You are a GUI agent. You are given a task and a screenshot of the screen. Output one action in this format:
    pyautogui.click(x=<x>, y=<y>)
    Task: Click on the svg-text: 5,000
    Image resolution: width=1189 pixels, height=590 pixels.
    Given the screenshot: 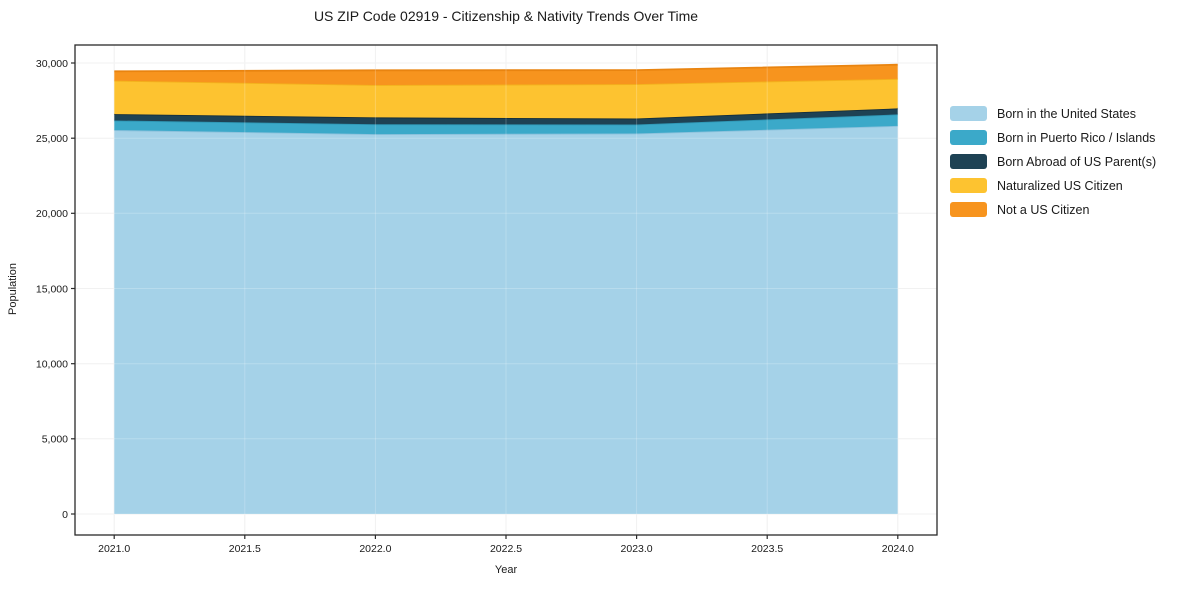 What is the action you would take?
    pyautogui.click(x=55, y=440)
    